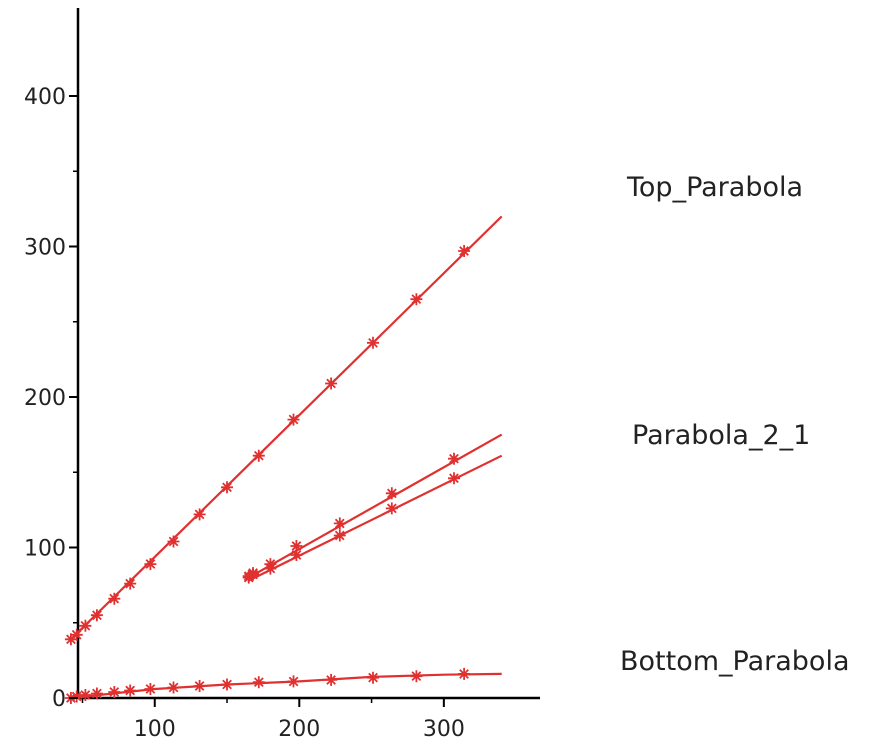  What do you see at coordinates (721, 435) in the screenshot?
I see `annotation-parabola-2-1: Parabola_2_1` at bounding box center [721, 435].